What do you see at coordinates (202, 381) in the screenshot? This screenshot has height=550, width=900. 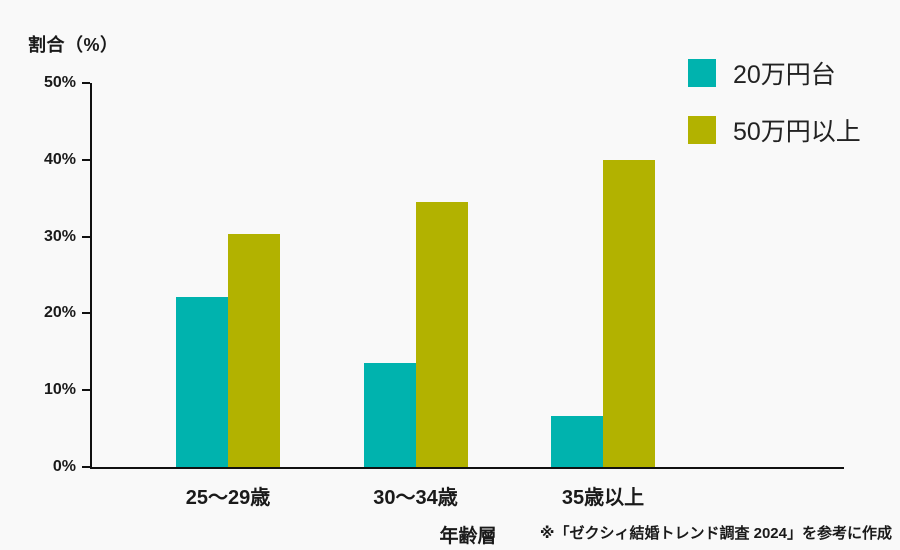 I see `bar-20万円台-25〜29歳` at bounding box center [202, 381].